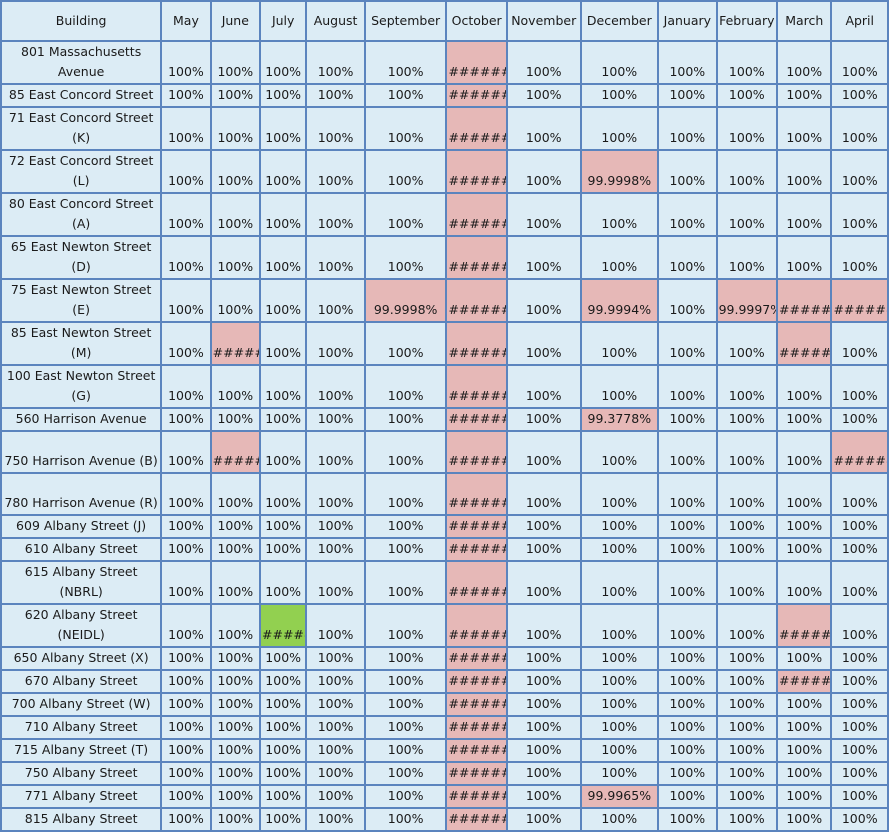 The height and width of the screenshot is (832, 889). What do you see at coordinates (81, 128) in the screenshot?
I see `building-name-cell: 71 East Concord Street (K)` at bounding box center [81, 128].